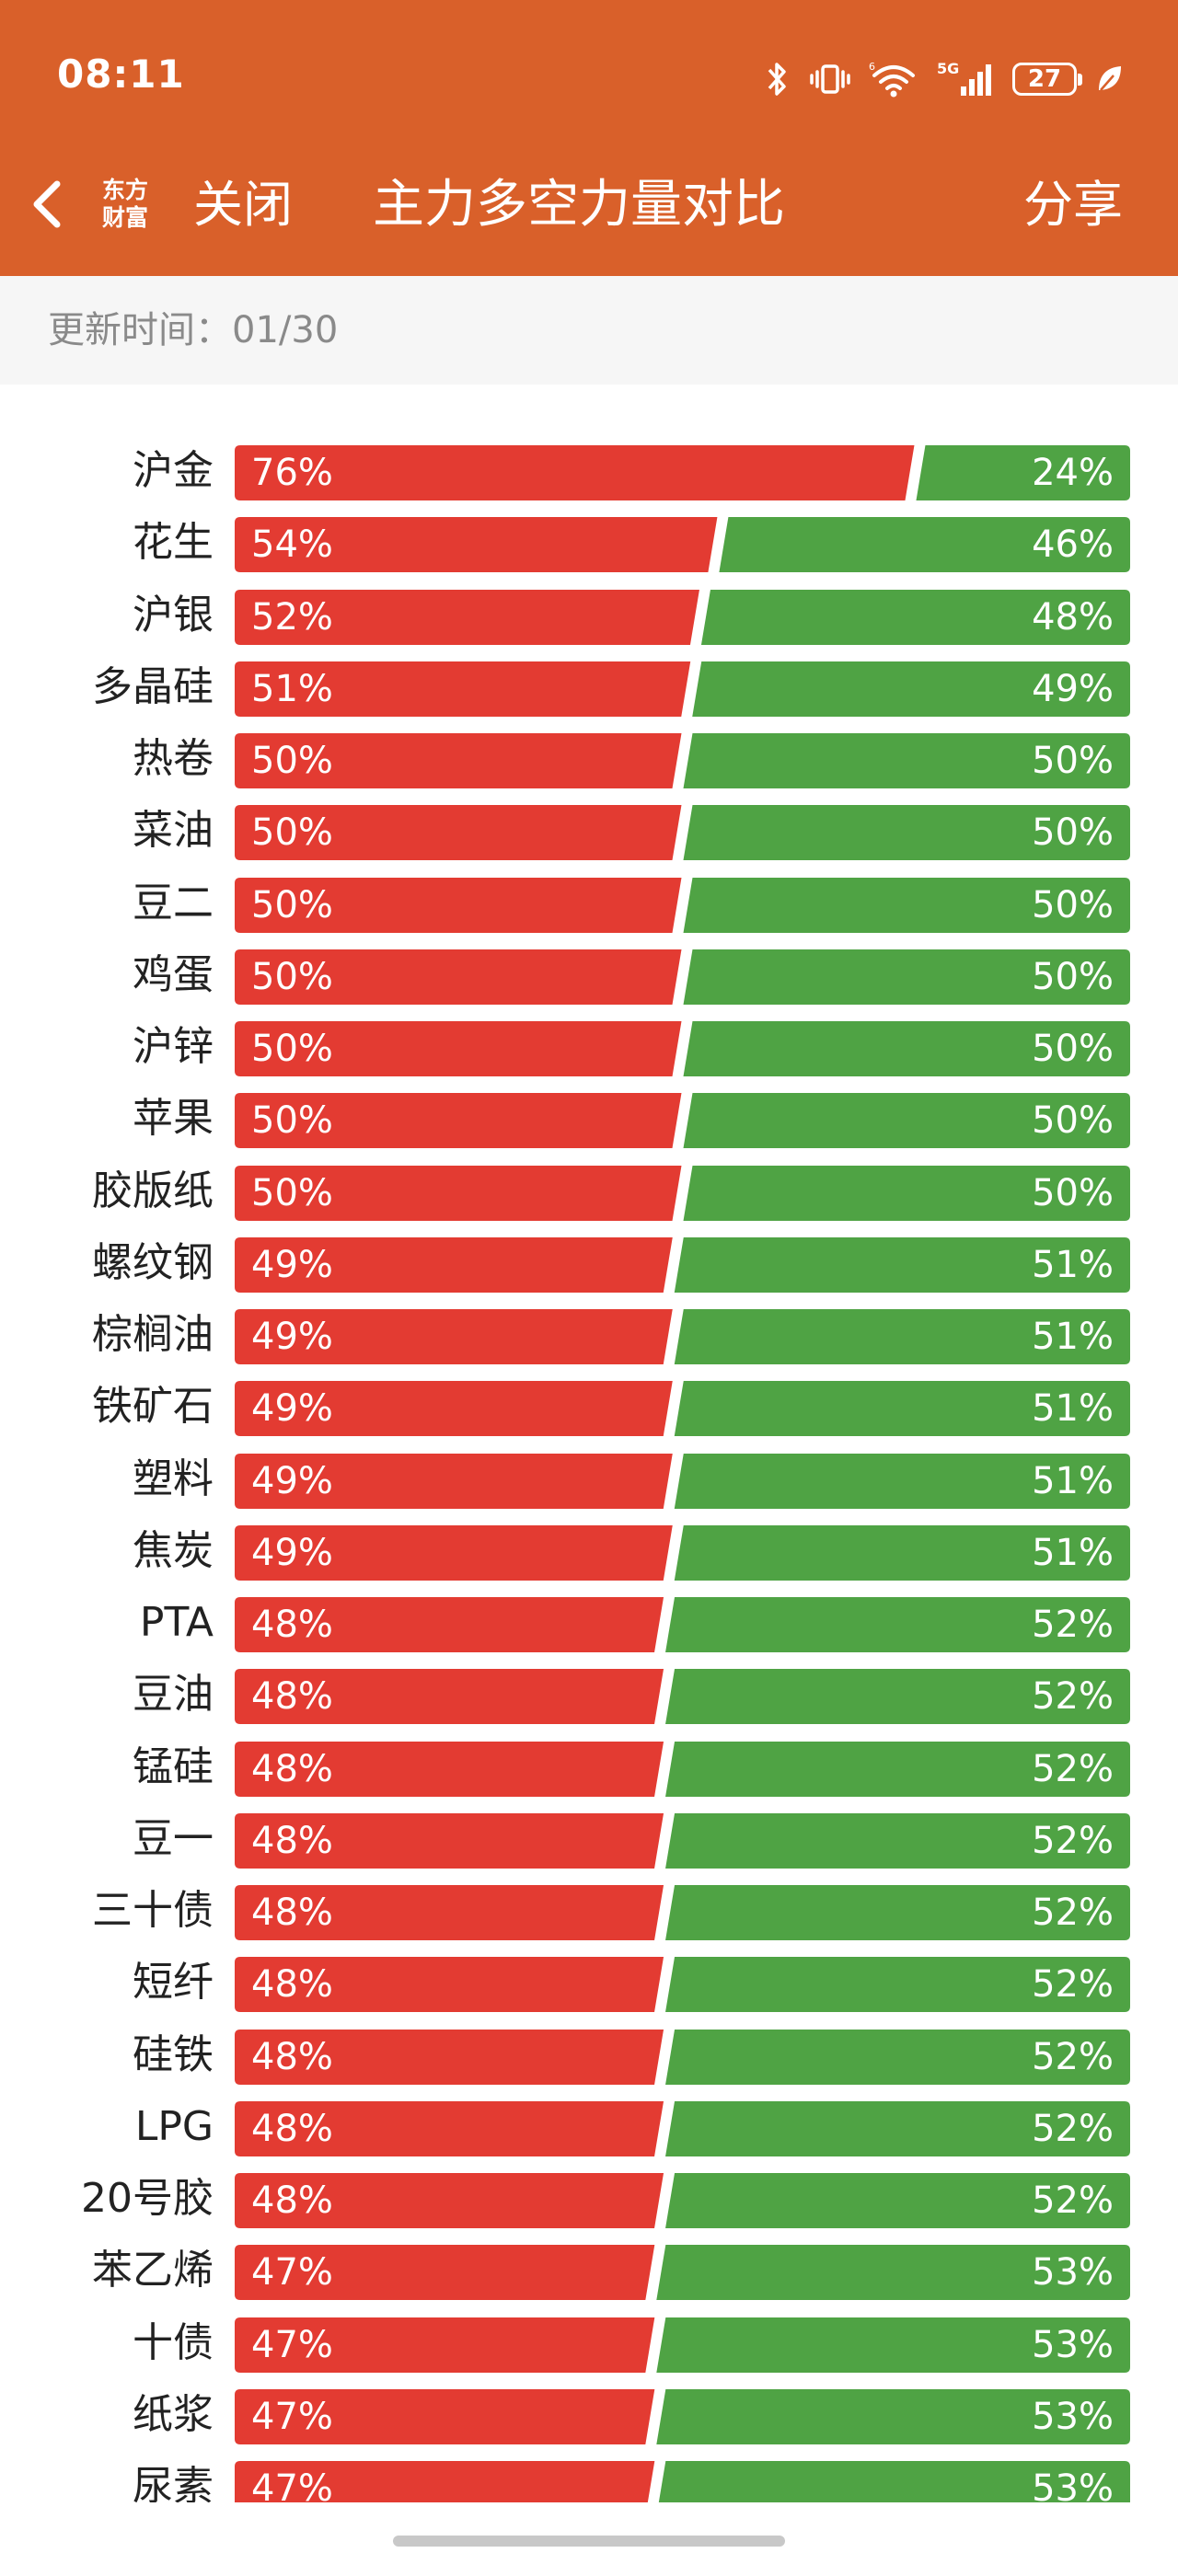  What do you see at coordinates (892, 79) in the screenshot?
I see `wifi-icon: 6` at bounding box center [892, 79].